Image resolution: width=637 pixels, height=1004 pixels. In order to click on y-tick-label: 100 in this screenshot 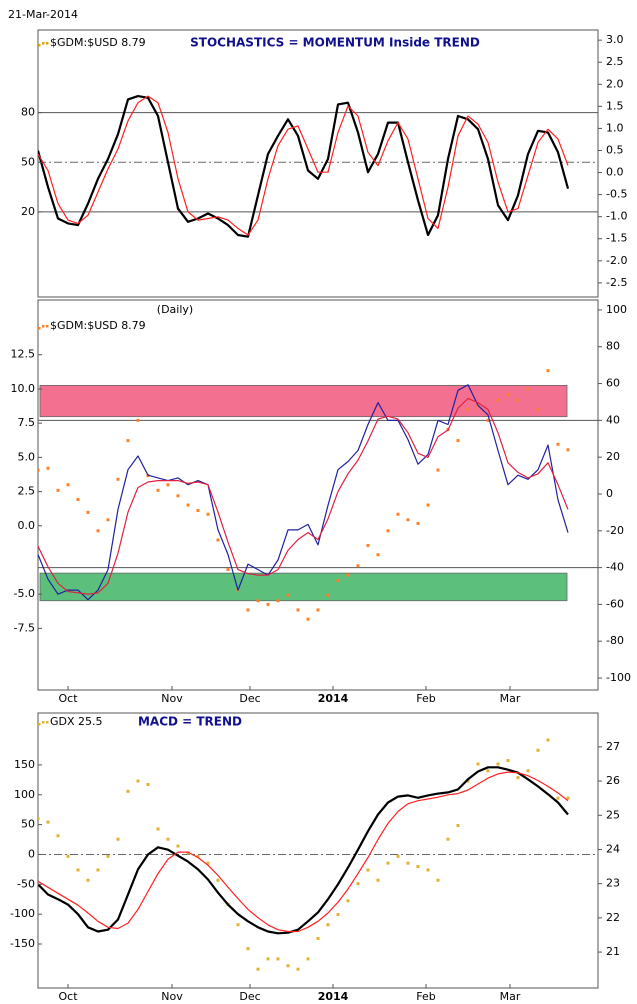, I will do `click(24, 794)`.